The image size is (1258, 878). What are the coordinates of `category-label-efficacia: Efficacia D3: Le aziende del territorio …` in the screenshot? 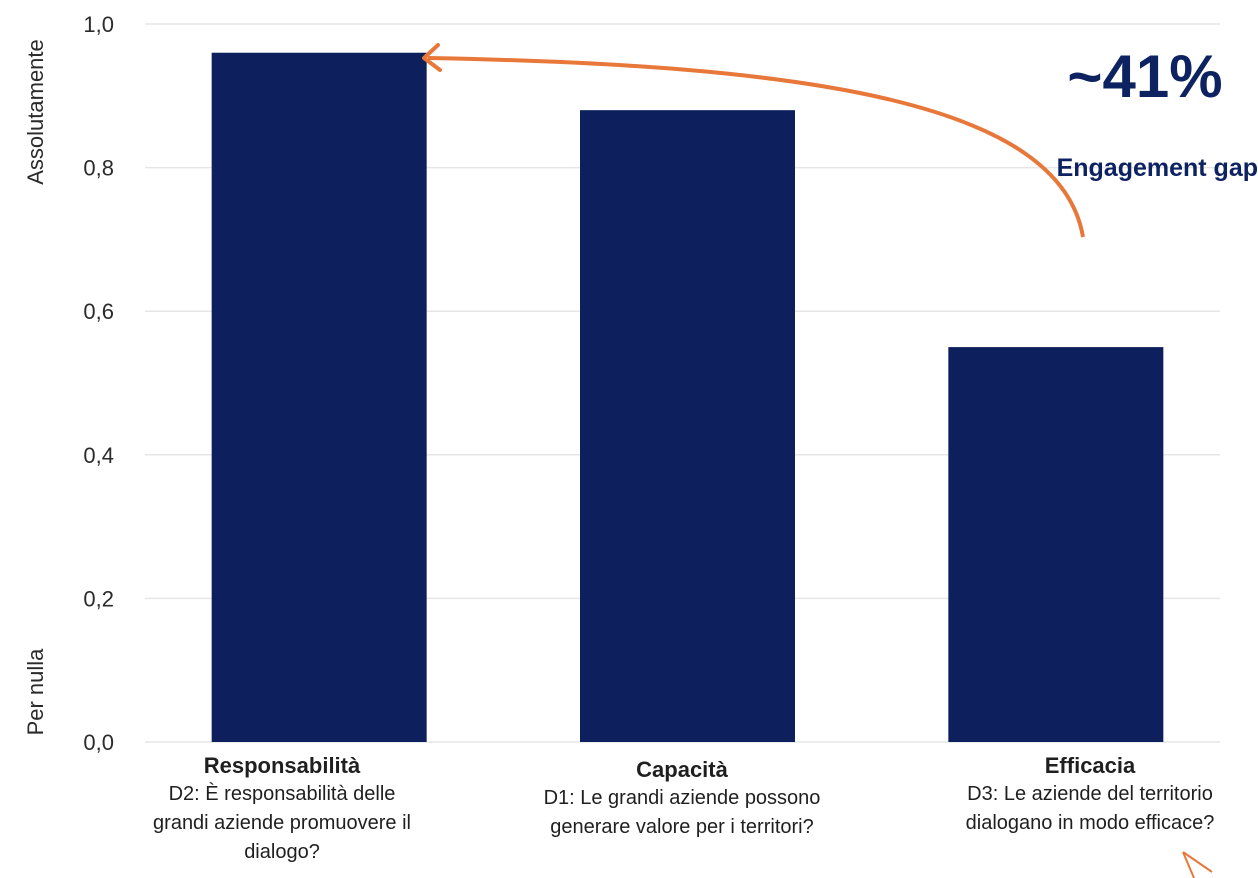 It's located at (1090, 795).